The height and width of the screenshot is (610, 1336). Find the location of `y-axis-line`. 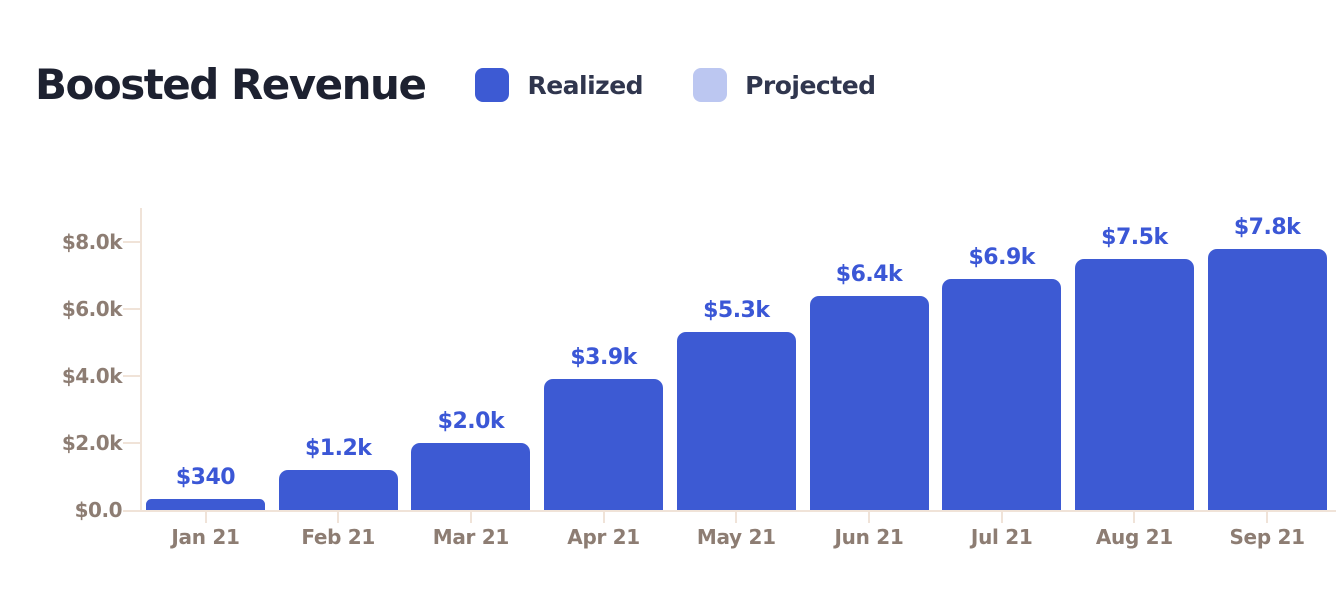

y-axis-line is located at coordinates (141, 360).